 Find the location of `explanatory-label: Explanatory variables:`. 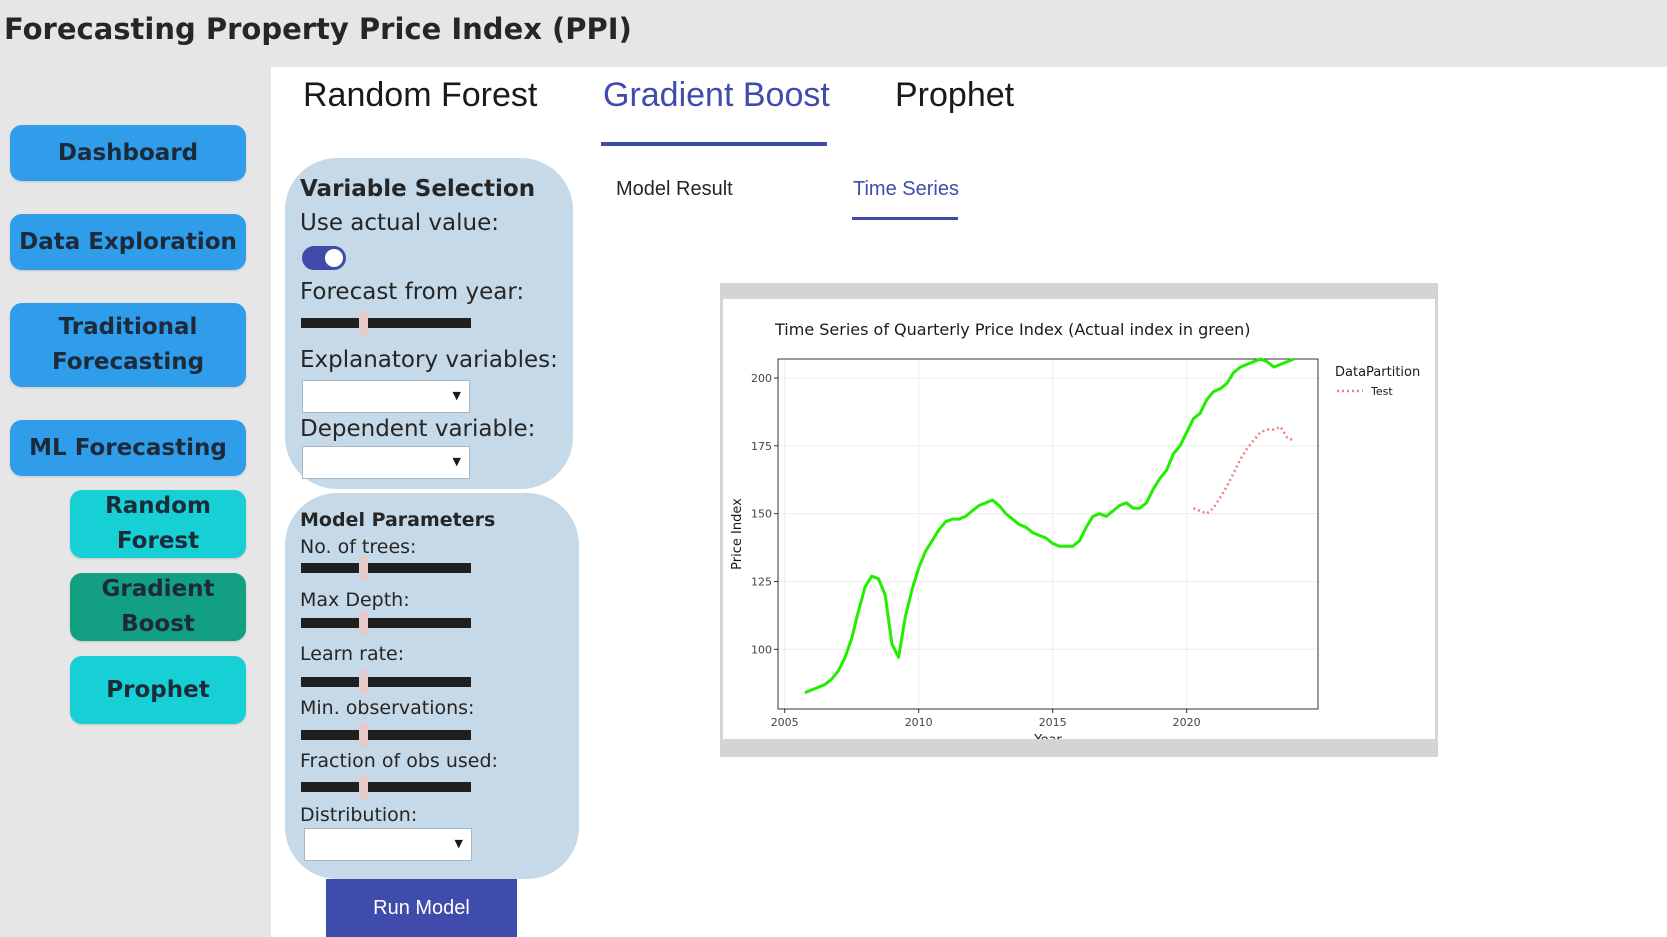

explanatory-label: Explanatory variables: is located at coordinates (429, 360).